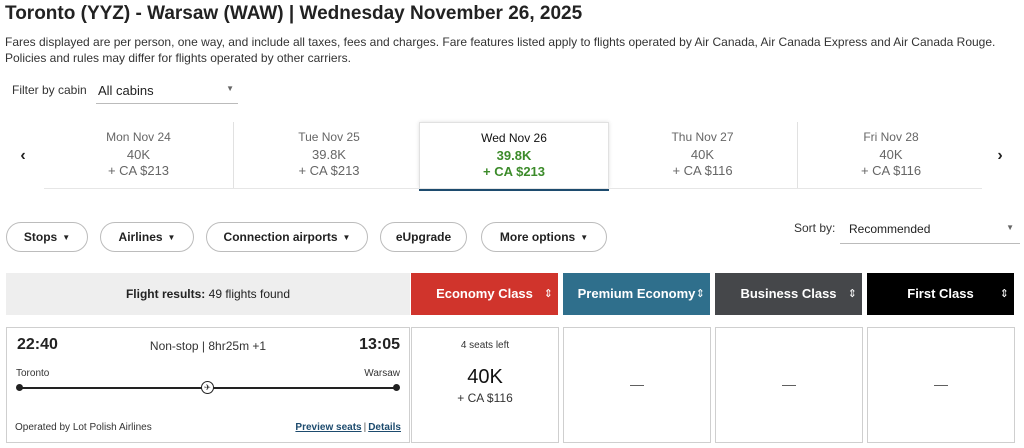 The height and width of the screenshot is (448, 1024). I want to click on cabin-header-premium-economy: Premium Economy ⇕, so click(636, 294).